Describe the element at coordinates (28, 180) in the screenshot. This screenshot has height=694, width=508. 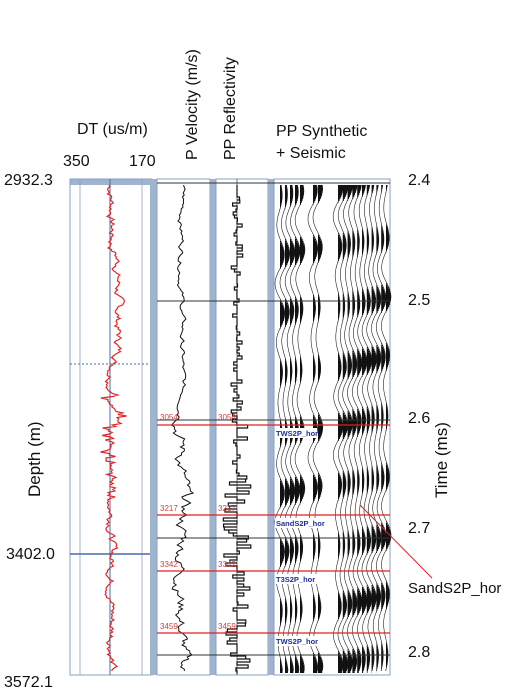
I see `depth-top-label: 2932.3` at that location.